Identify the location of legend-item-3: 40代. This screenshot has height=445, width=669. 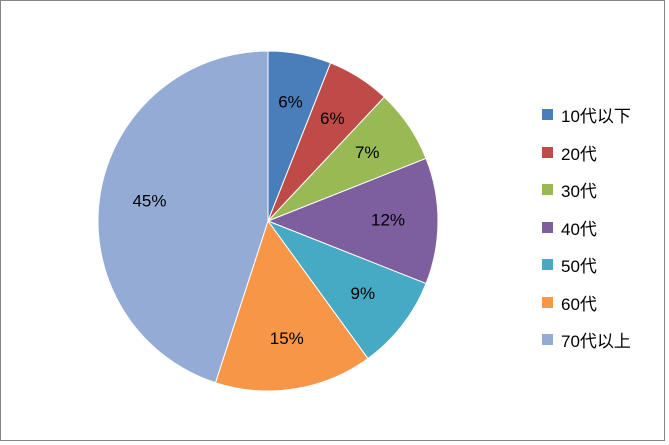
(586, 228).